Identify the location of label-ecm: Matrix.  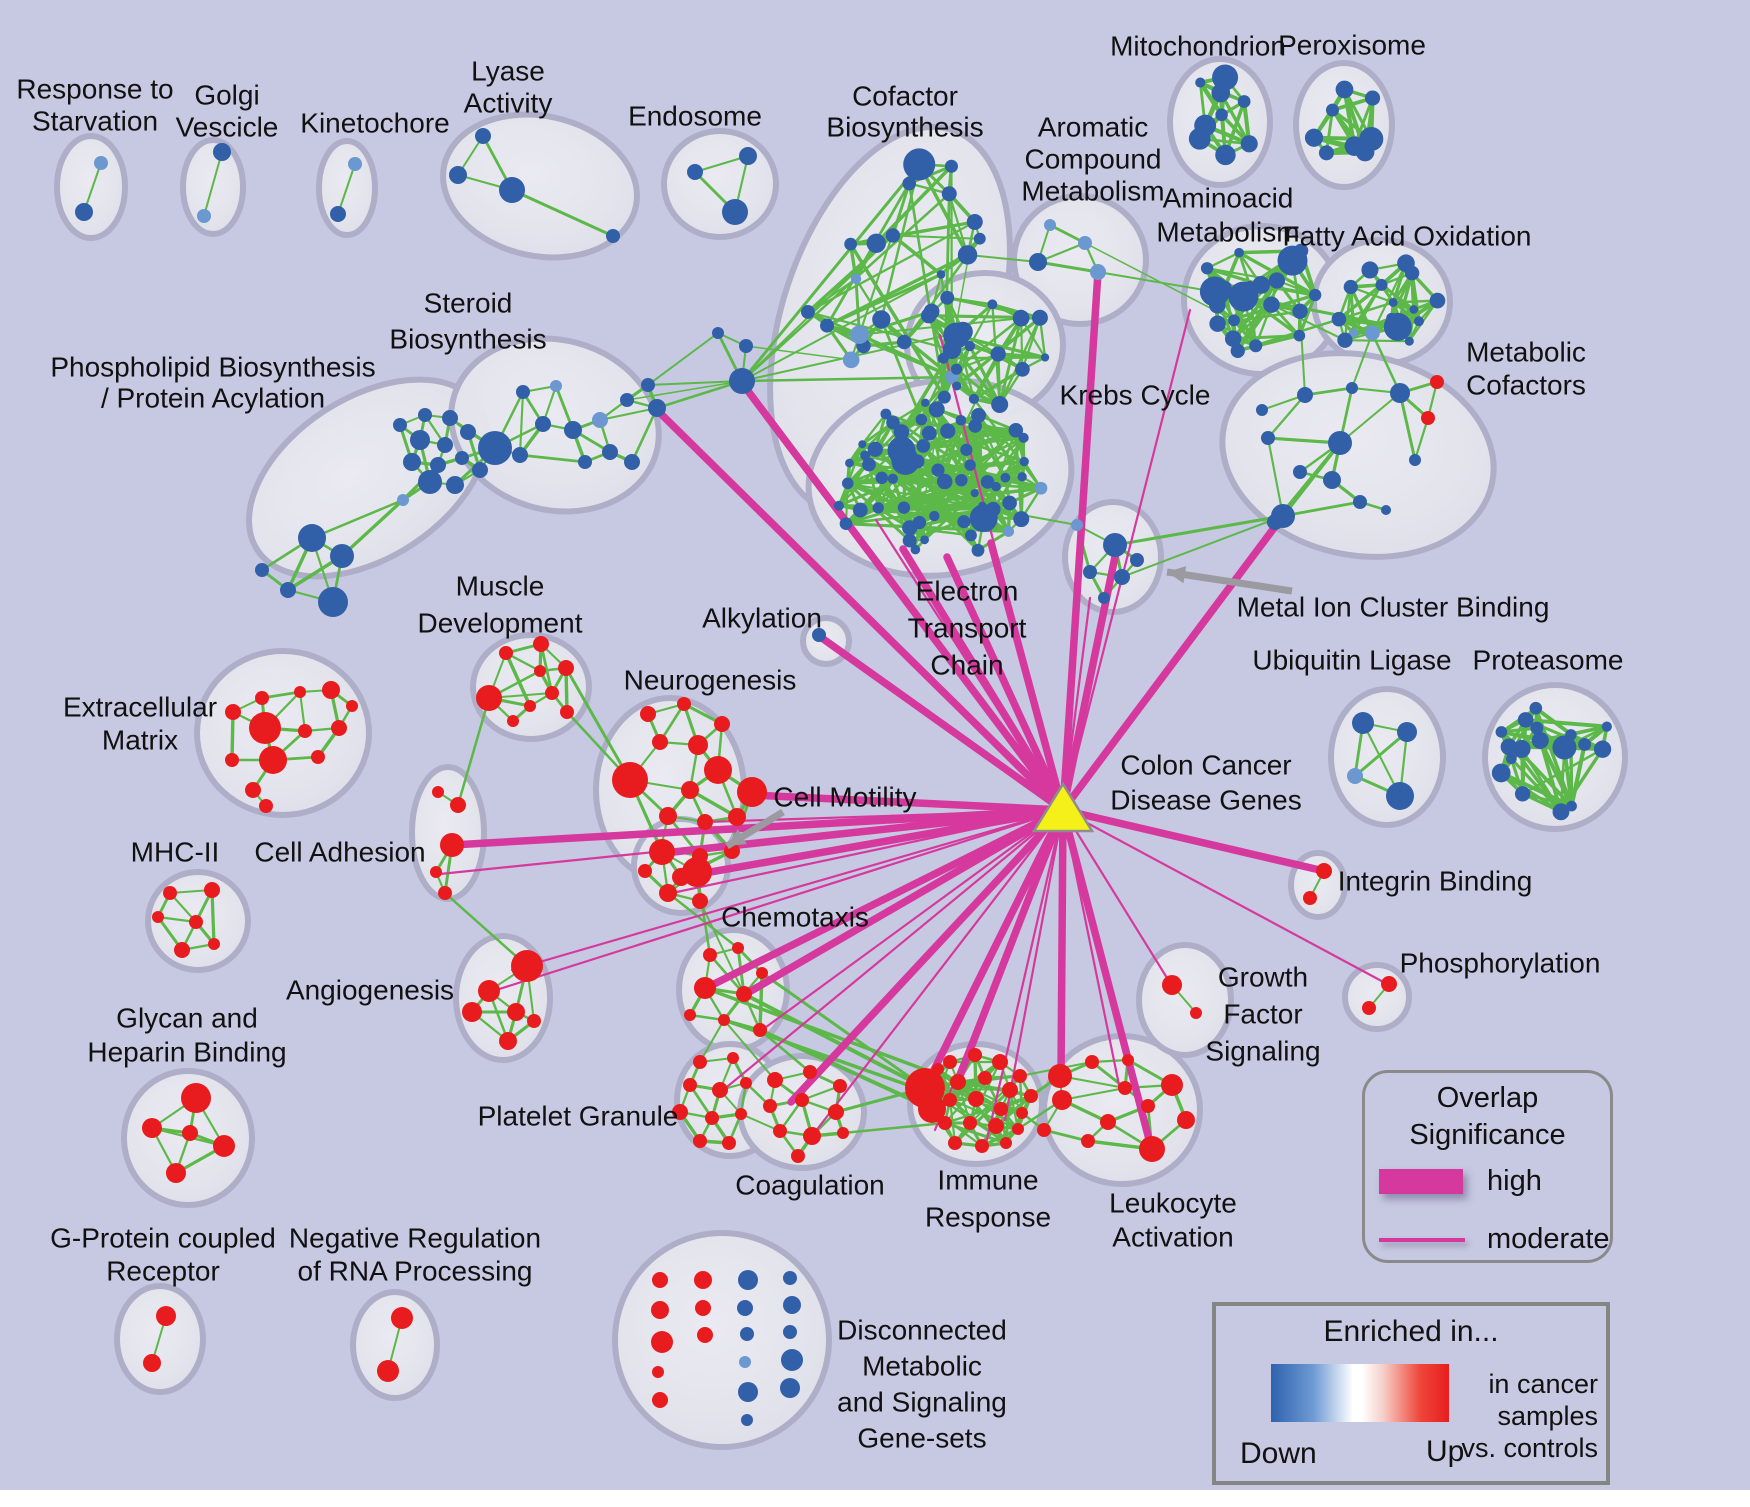
(140, 740).